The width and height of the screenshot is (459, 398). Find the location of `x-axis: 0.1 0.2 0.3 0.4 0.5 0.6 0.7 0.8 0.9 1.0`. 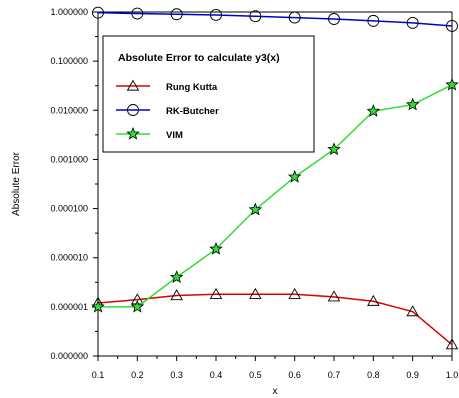

x-axis: 0.1 0.2 0.3 0.4 0.5 0.6 0.7 0.8 0.9 1.0 is located at coordinates (275, 368).